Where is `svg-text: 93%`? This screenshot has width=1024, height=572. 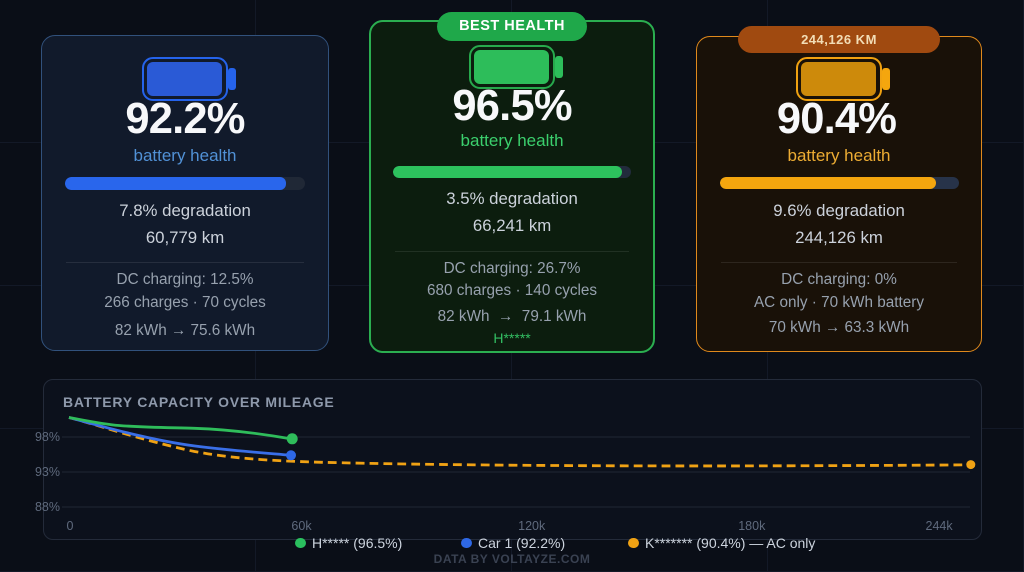
svg-text: 93% is located at coordinates (47, 472).